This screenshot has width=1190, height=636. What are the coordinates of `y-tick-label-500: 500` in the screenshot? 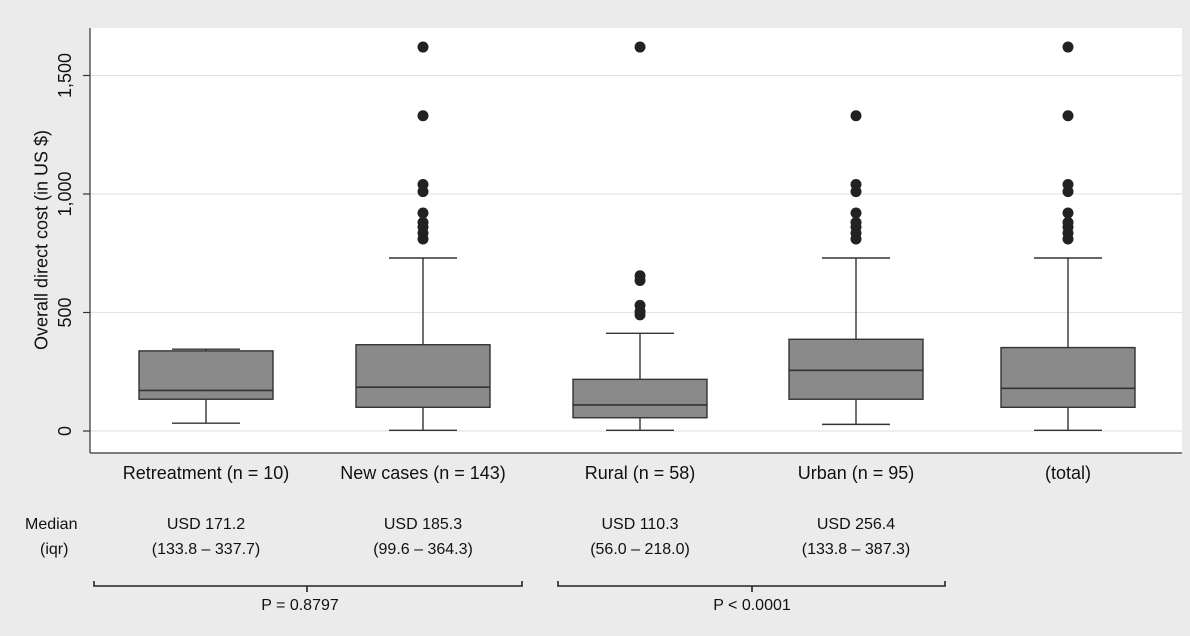 It's located at (65, 312).